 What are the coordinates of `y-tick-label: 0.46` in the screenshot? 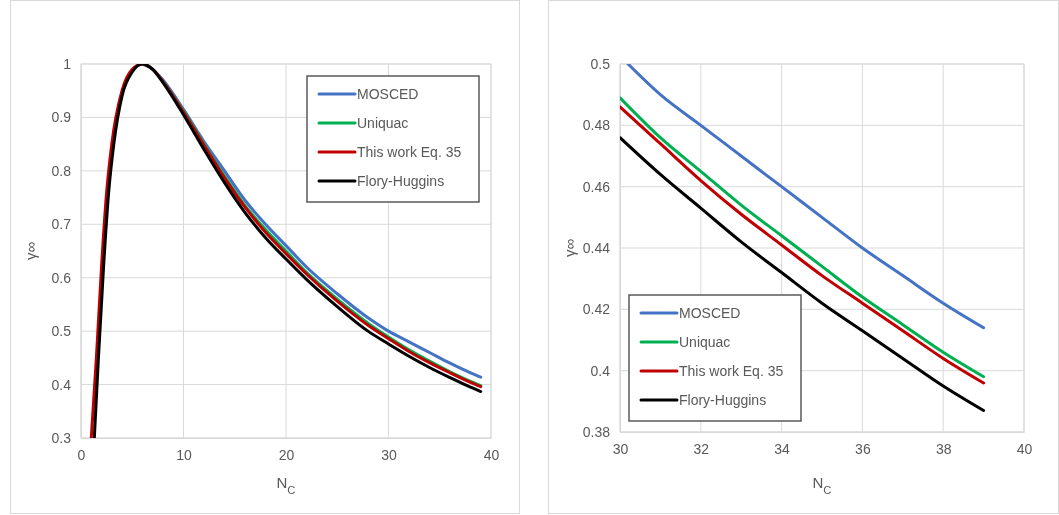 It's located at (596, 186).